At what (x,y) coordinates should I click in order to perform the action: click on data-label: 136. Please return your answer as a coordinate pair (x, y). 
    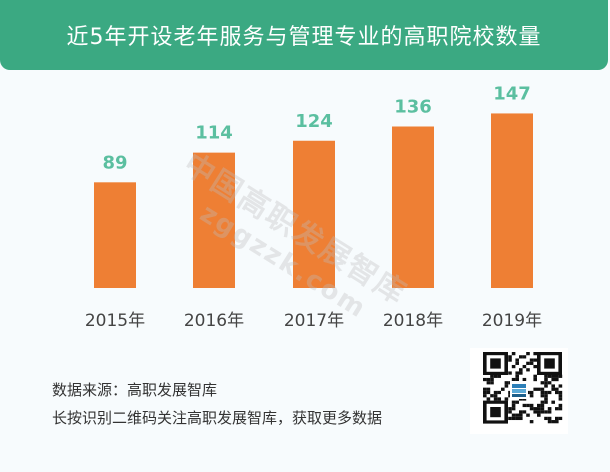
    Looking at the image, I should click on (413, 107).